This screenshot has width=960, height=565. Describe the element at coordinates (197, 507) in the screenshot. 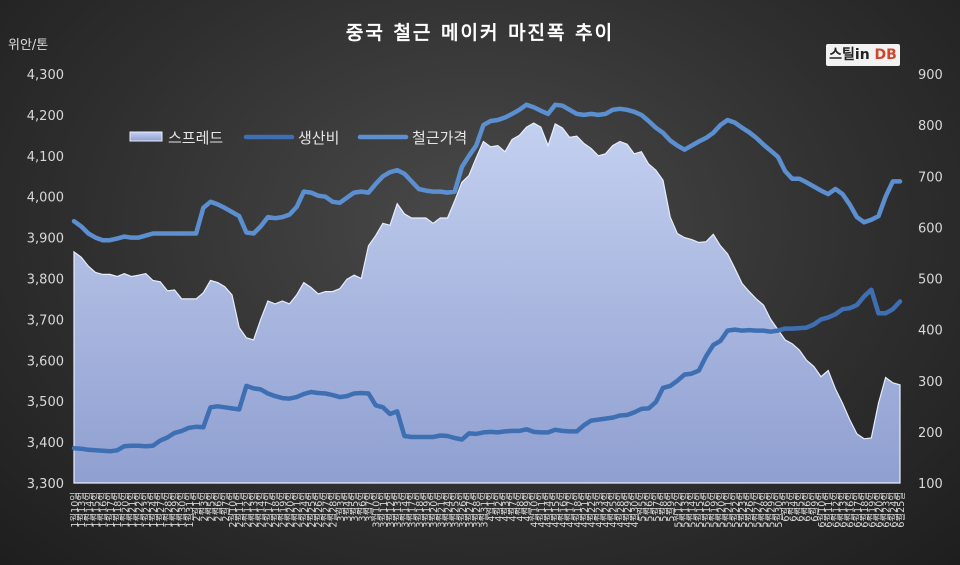

I see `x-tick-label: 2월1일` at that location.